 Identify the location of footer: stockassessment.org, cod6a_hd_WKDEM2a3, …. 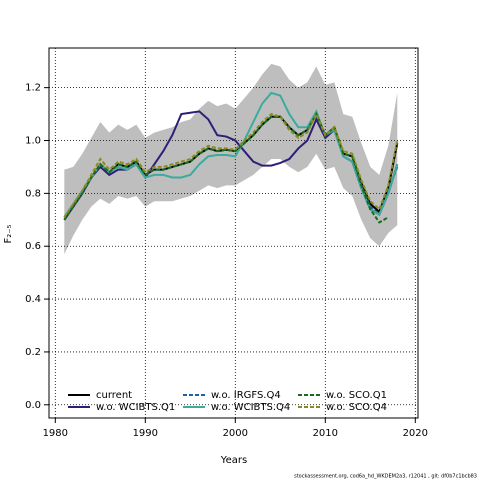
(385, 477).